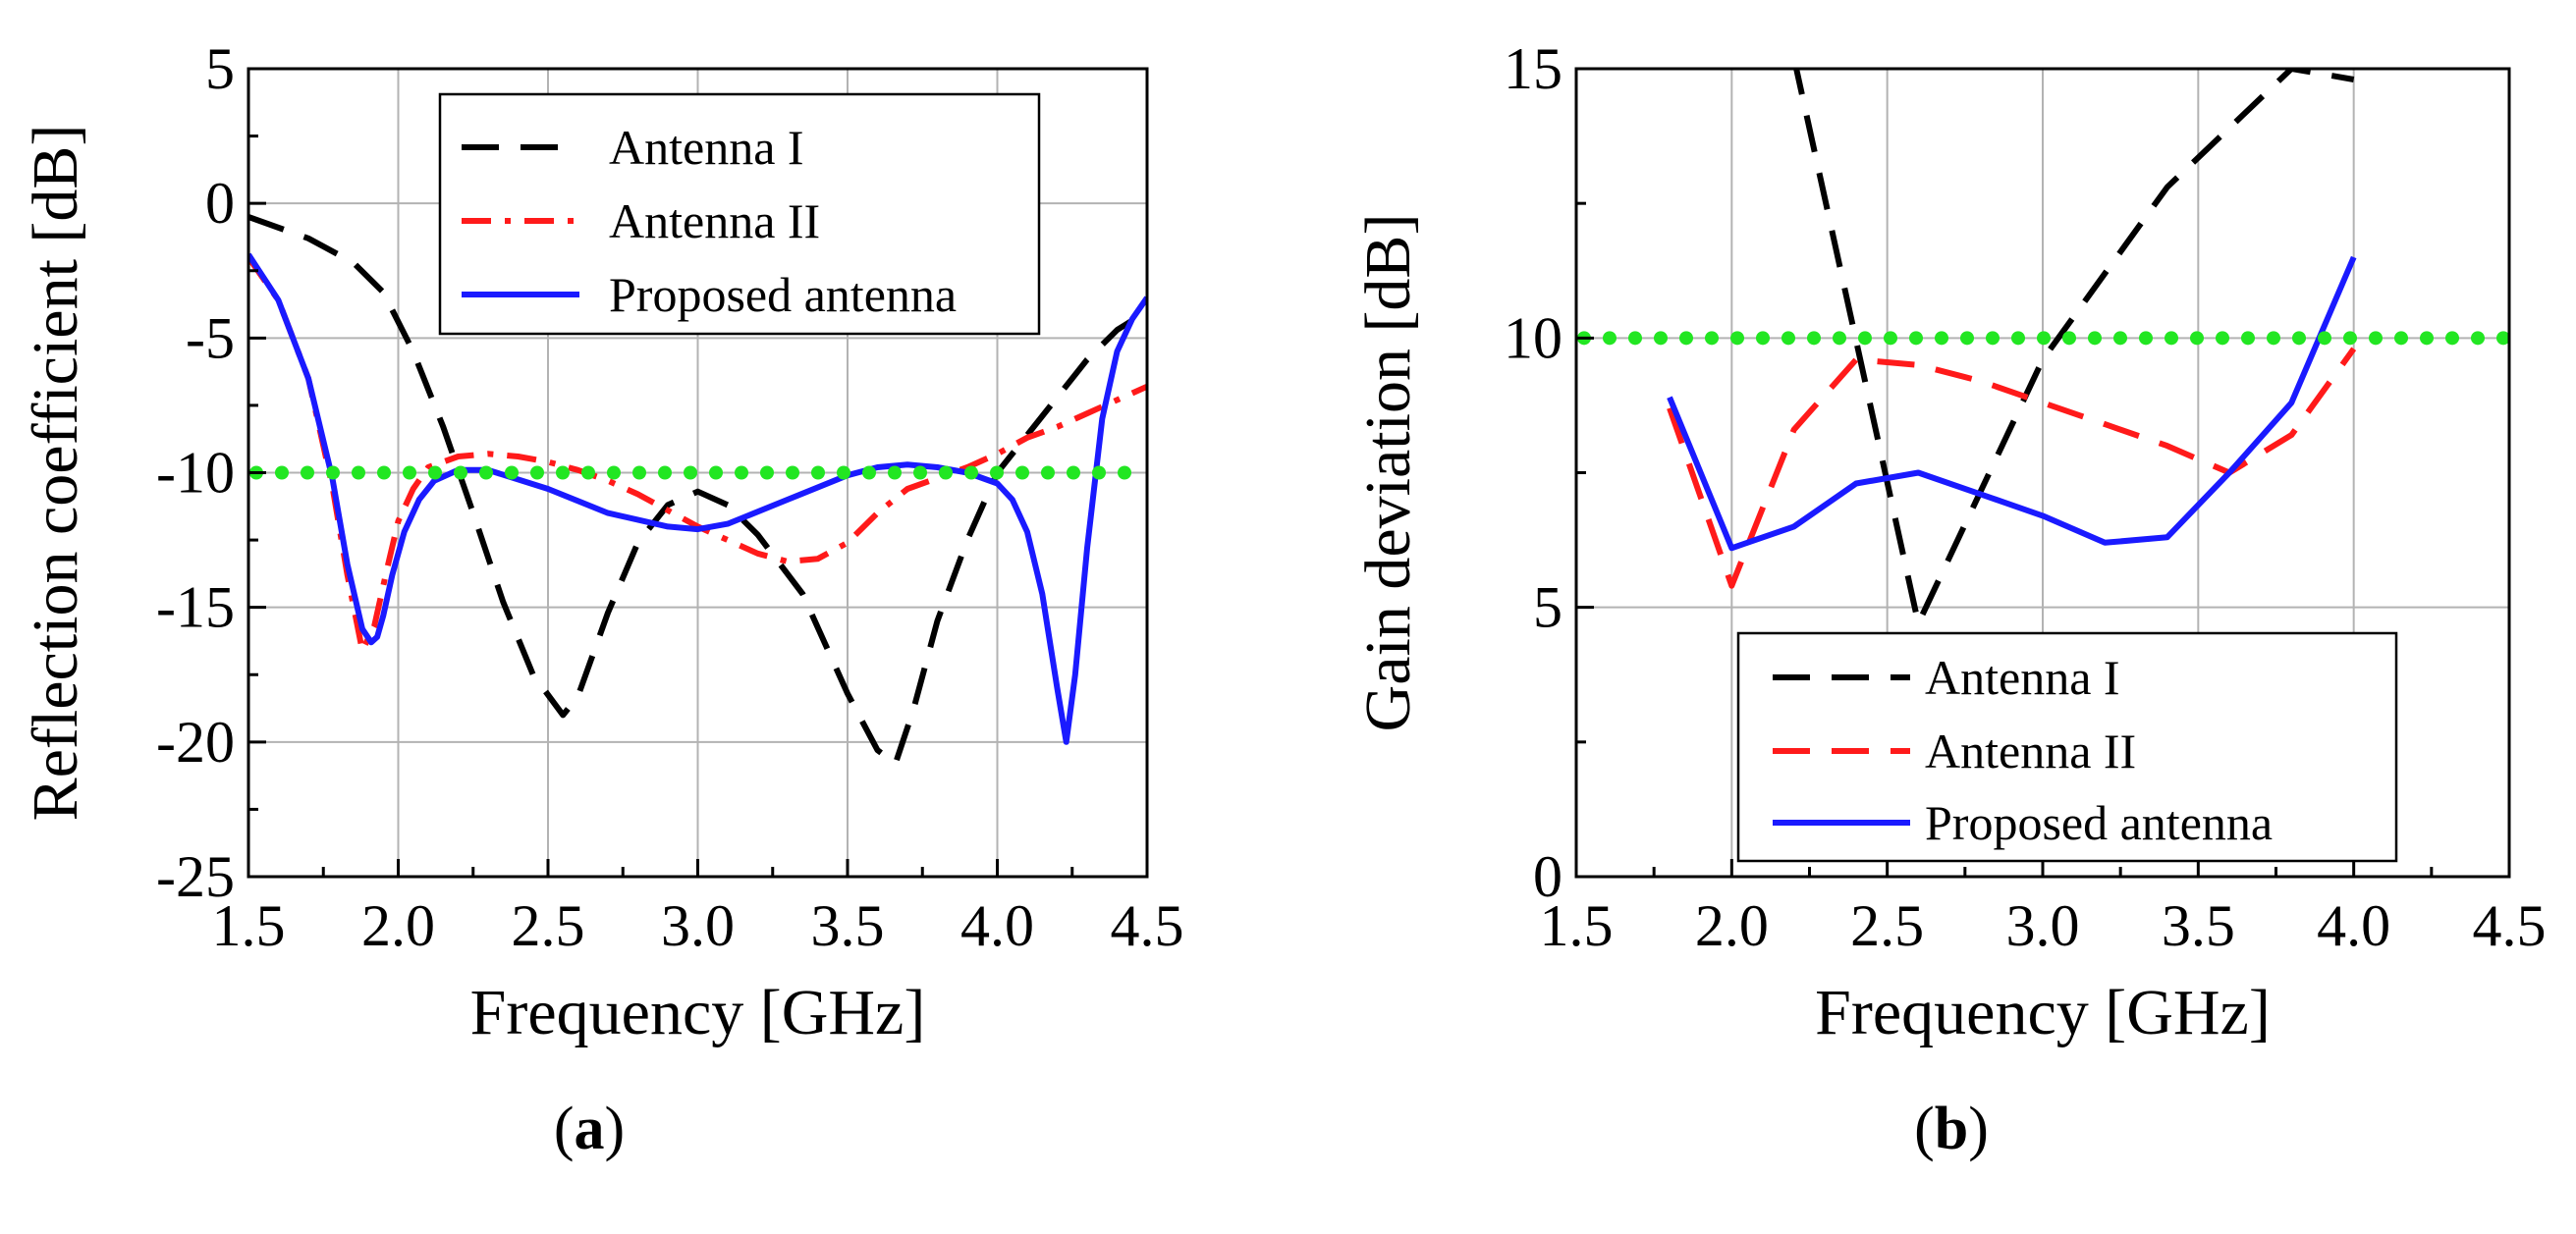  What do you see at coordinates (706, 147) in the screenshot?
I see `legend-label: Antenna I` at bounding box center [706, 147].